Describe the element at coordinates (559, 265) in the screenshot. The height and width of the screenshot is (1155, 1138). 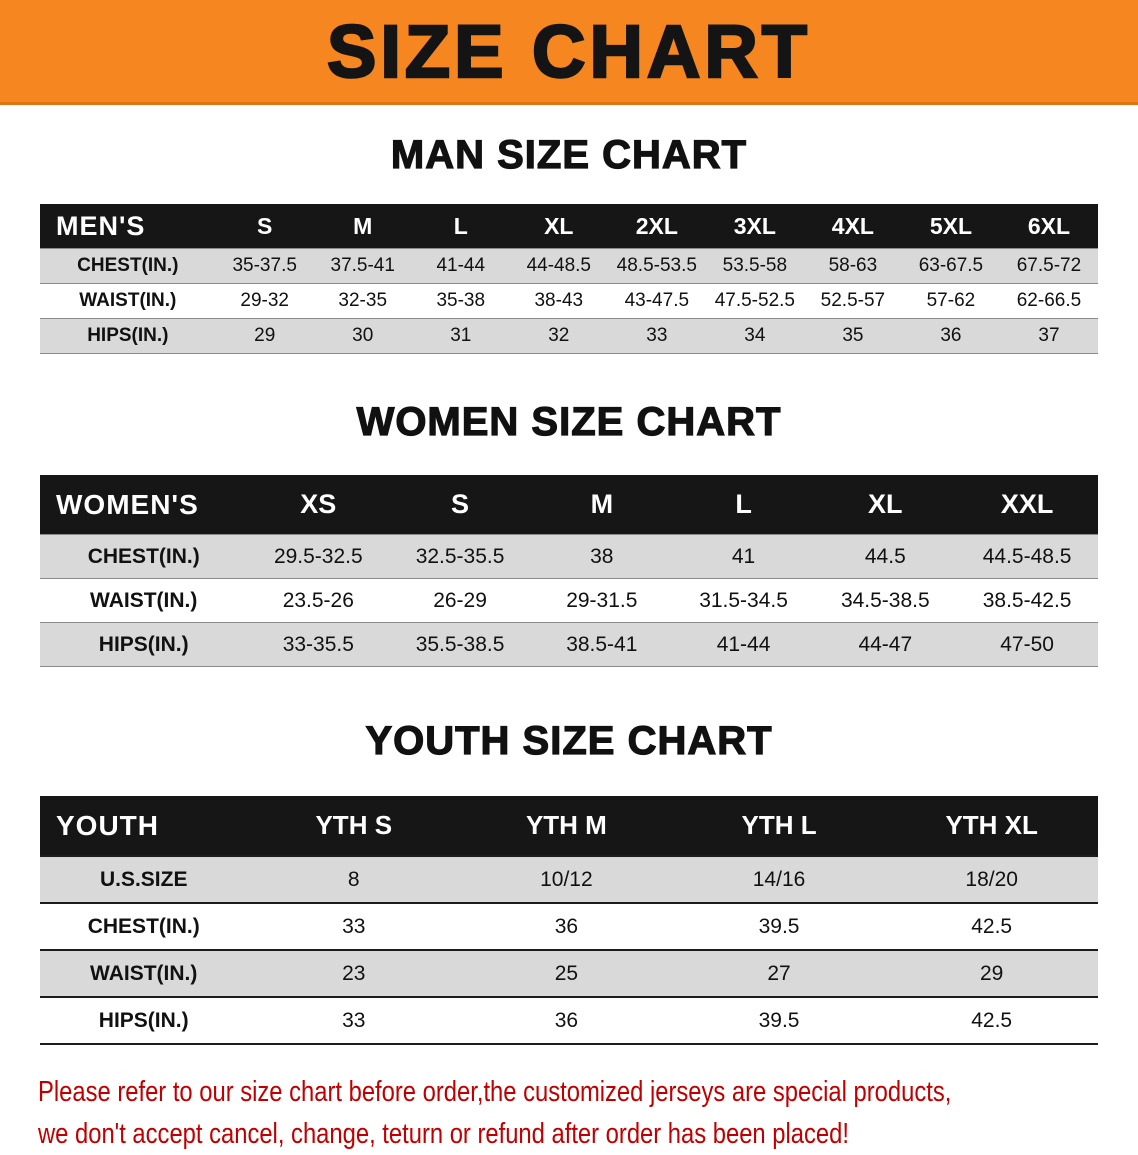
I see `measurement-value: 44-48.5` at that location.